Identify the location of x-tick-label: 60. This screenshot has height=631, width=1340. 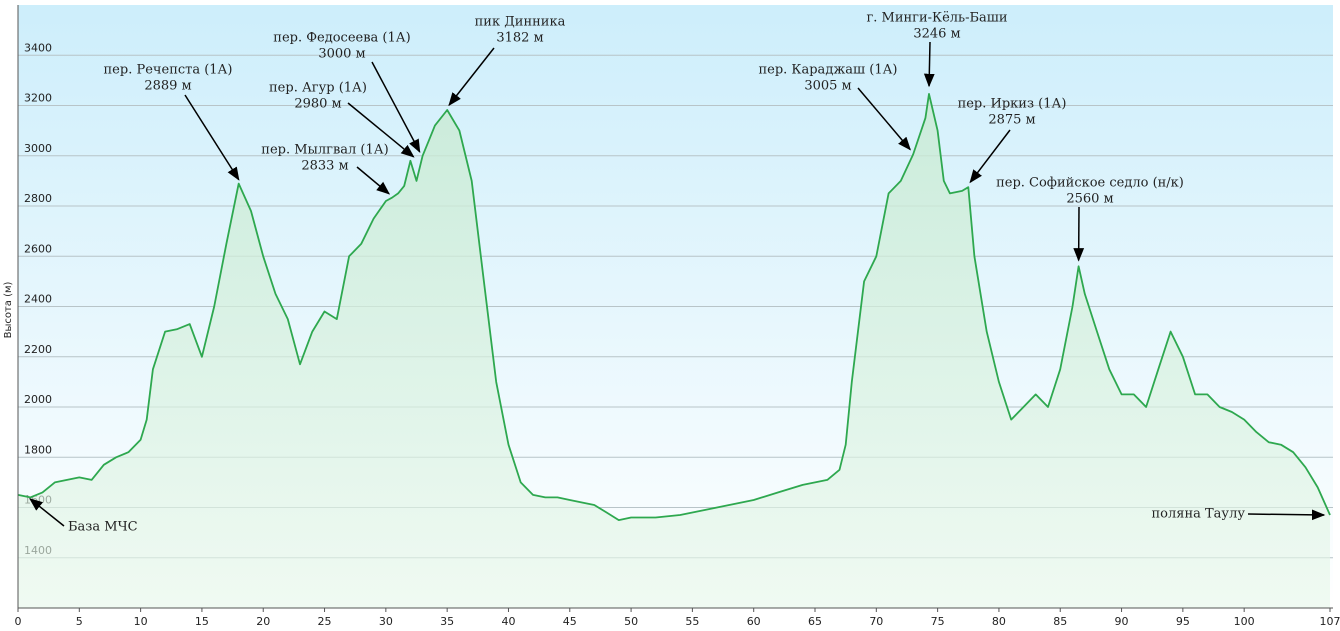
(754, 621).